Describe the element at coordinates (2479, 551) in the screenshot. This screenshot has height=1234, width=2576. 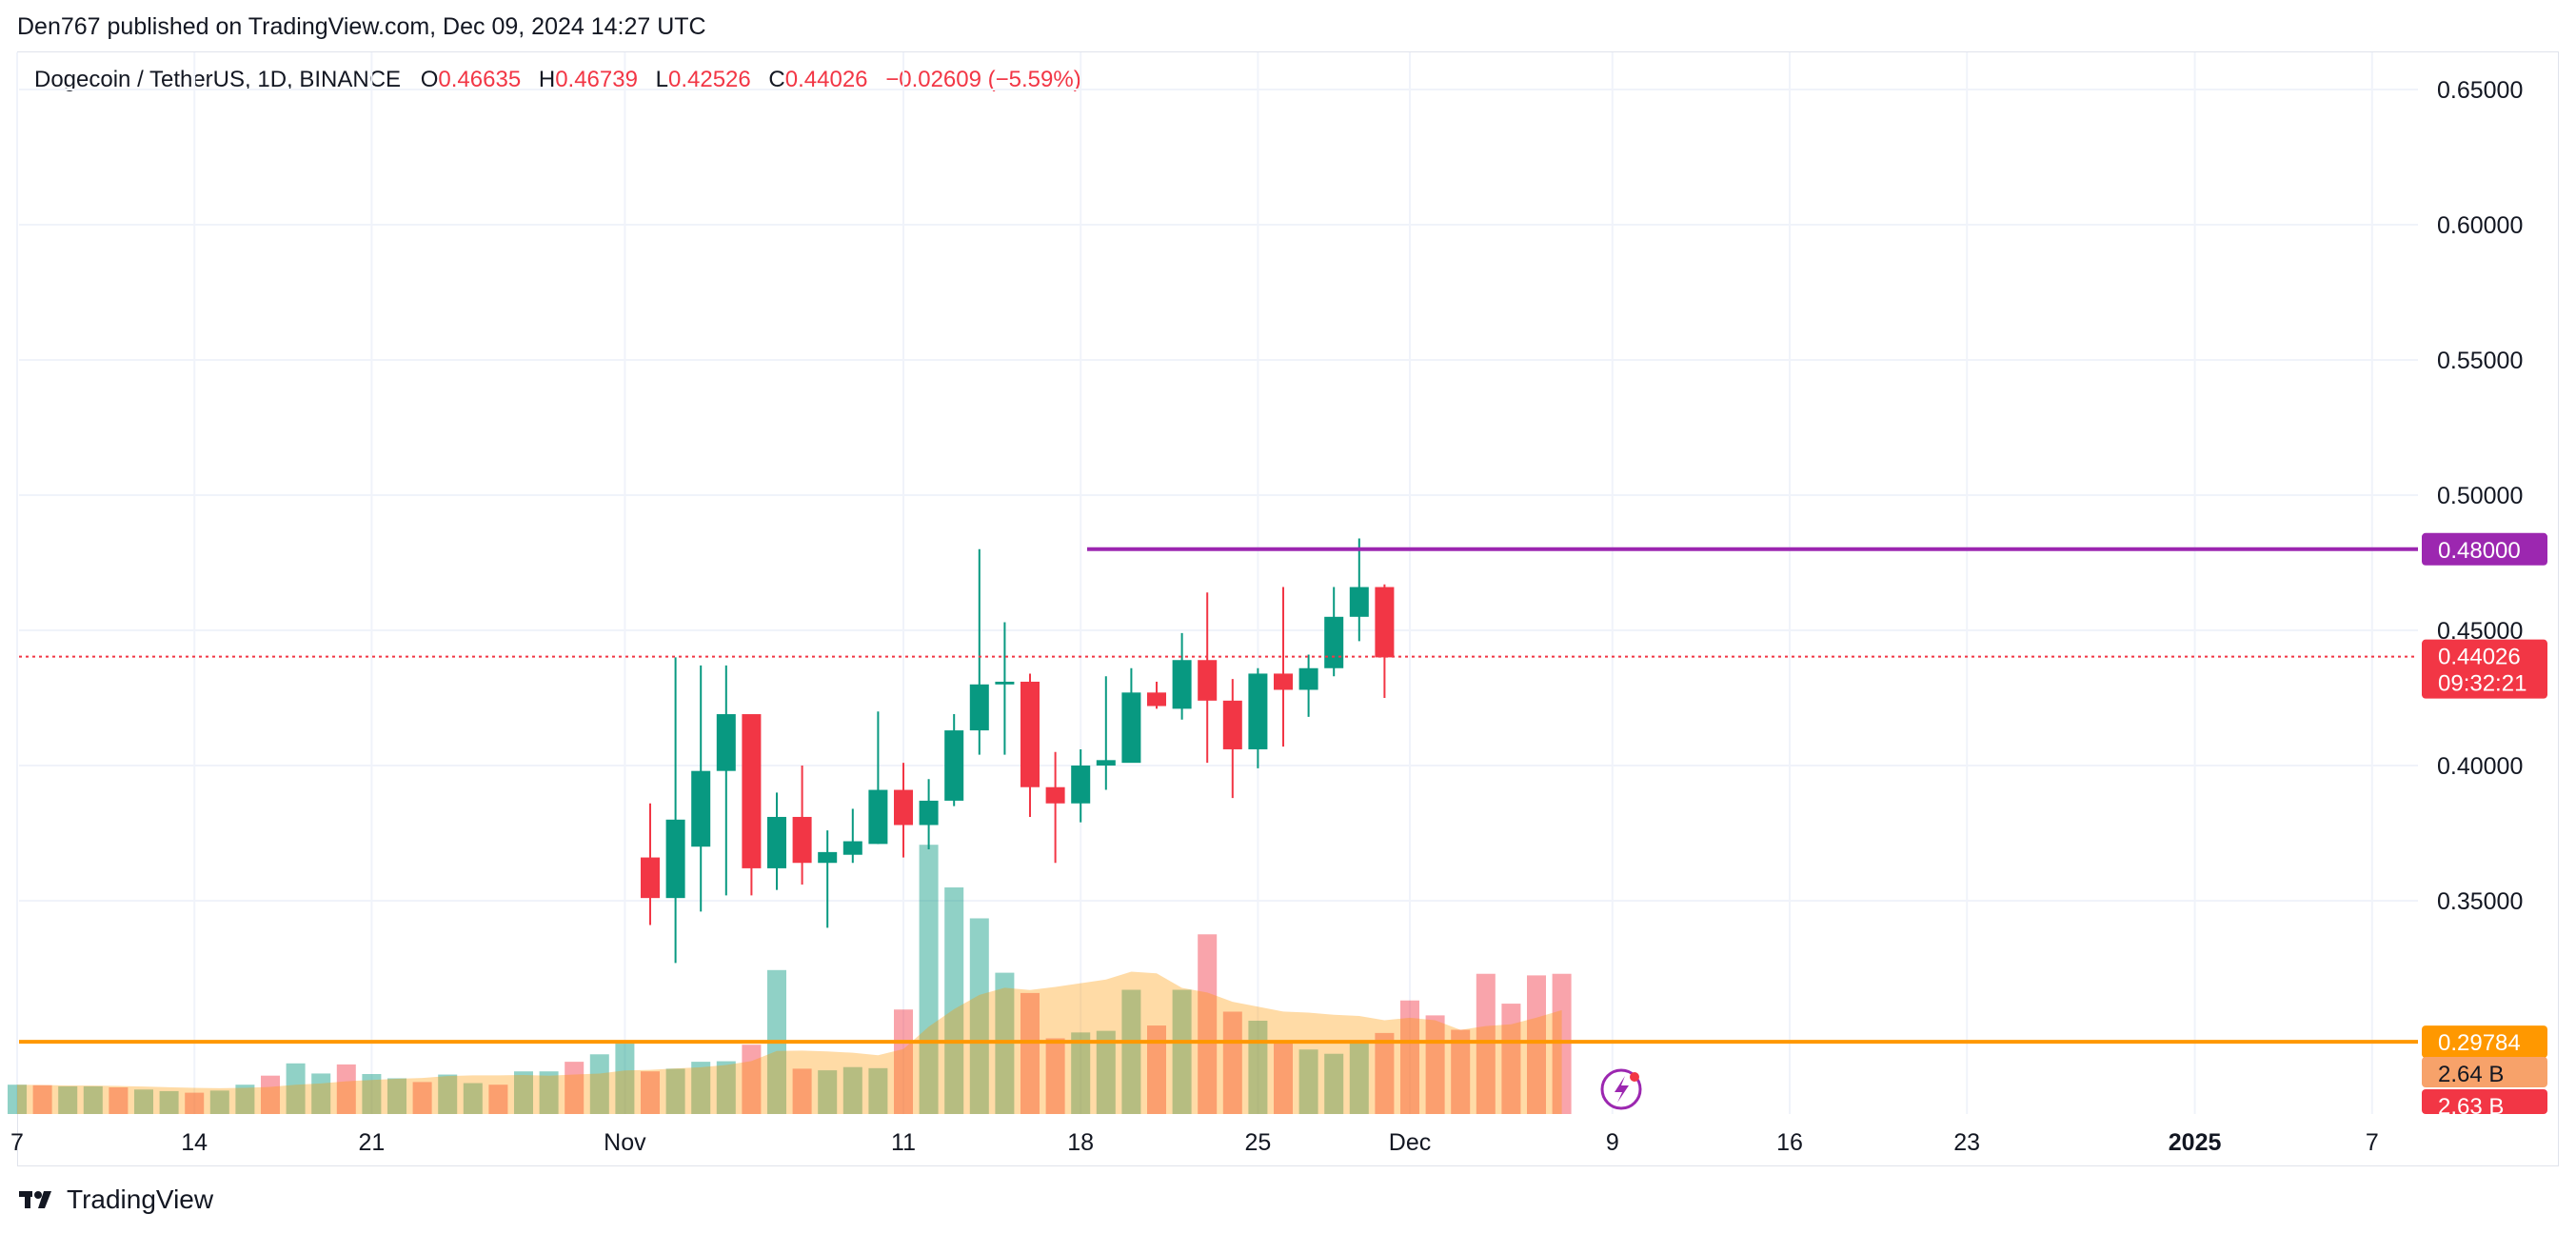
I see `resistance-badge-text: 0.48000` at that location.